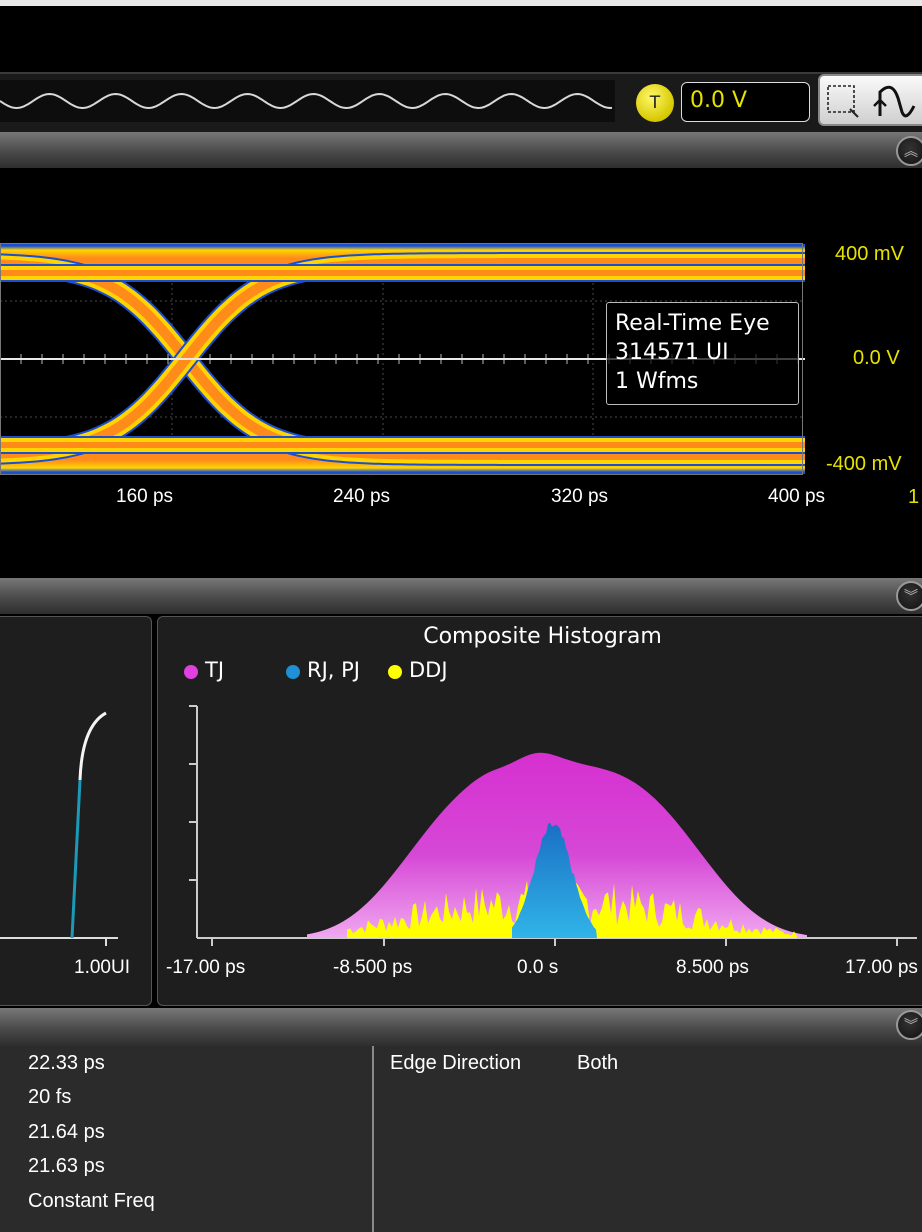  Describe the element at coordinates (456, 1063) in the screenshot. I see `edge-direction-label: Edge Direction` at that location.